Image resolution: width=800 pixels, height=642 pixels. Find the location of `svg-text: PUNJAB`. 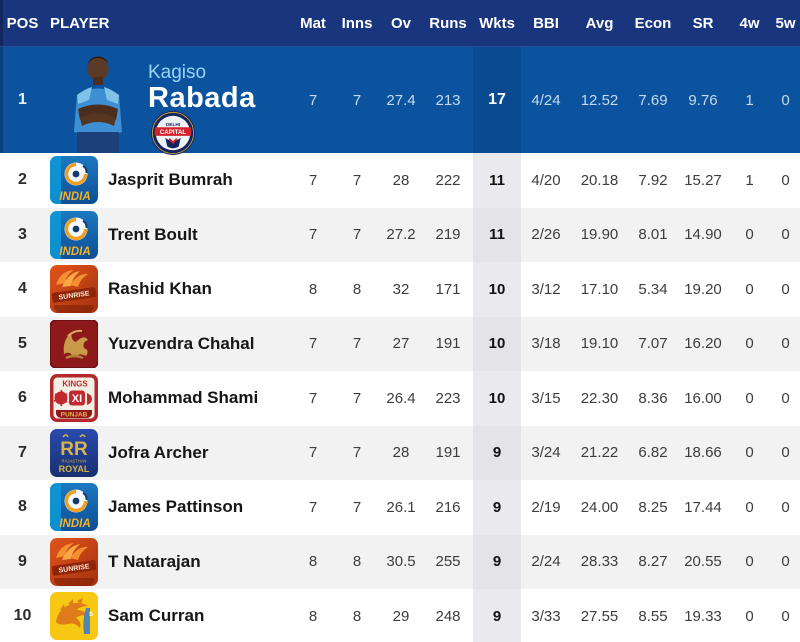

svg-text: PUNJAB is located at coordinates (74, 415).